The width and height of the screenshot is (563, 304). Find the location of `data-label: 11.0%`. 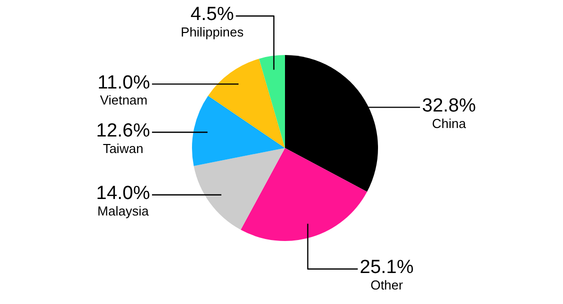

data-label: 11.0% is located at coordinates (124, 83).